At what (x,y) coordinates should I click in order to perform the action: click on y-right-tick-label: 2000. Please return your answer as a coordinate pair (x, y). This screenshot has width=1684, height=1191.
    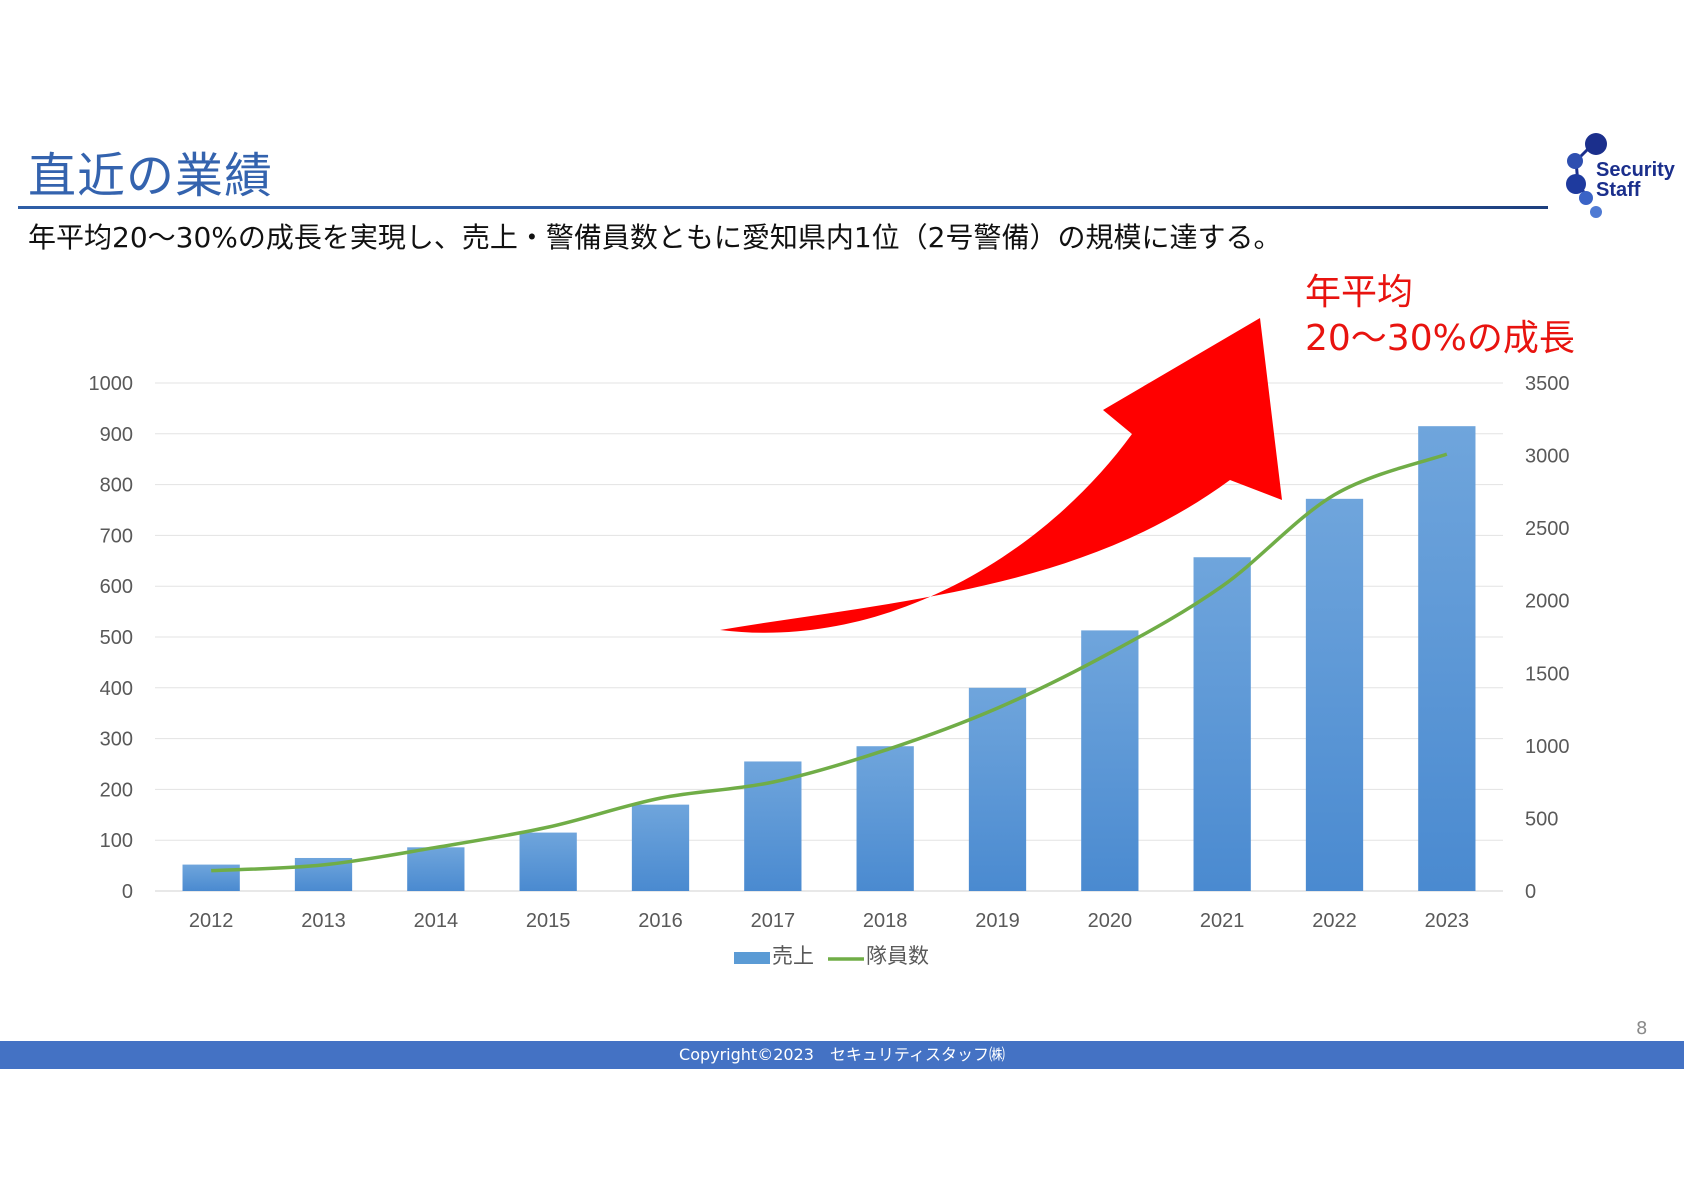
    Looking at the image, I should click on (1547, 602).